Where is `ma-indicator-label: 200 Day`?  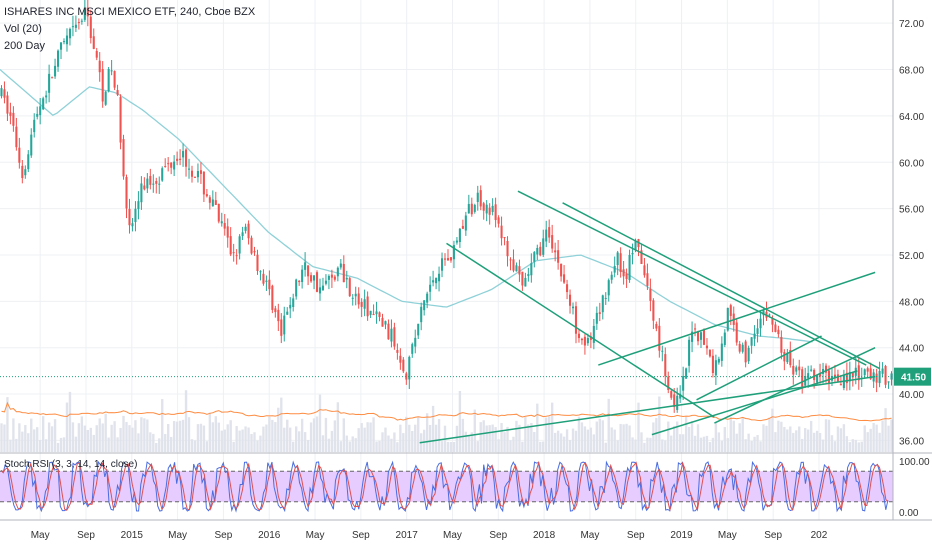 ma-indicator-label: 200 Day is located at coordinates (24, 46).